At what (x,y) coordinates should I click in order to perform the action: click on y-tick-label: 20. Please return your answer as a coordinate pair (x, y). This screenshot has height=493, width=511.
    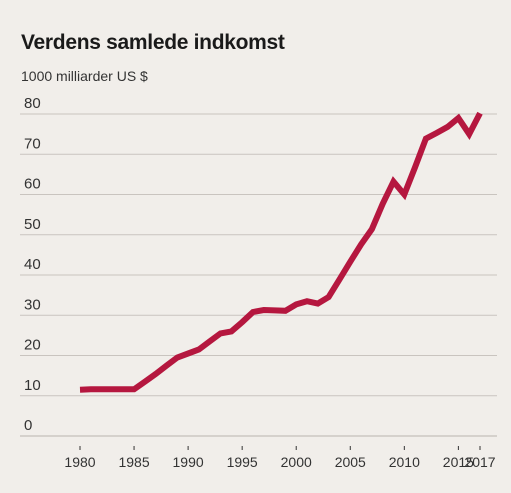
    Looking at the image, I should click on (32, 345).